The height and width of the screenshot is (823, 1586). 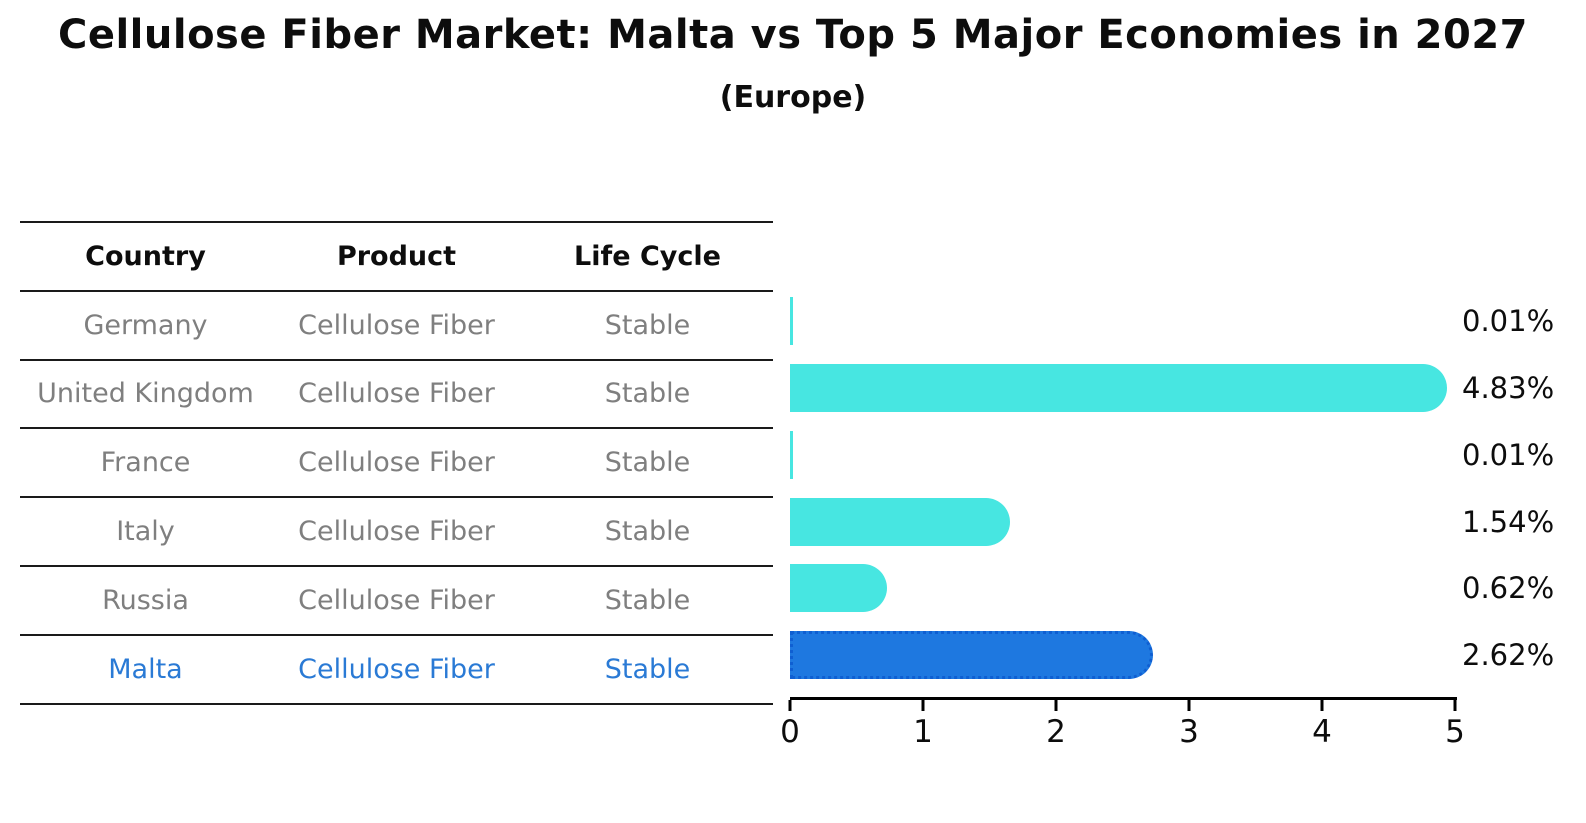 What do you see at coordinates (145, 600) in the screenshot?
I see `table-cell-country: Russia` at bounding box center [145, 600].